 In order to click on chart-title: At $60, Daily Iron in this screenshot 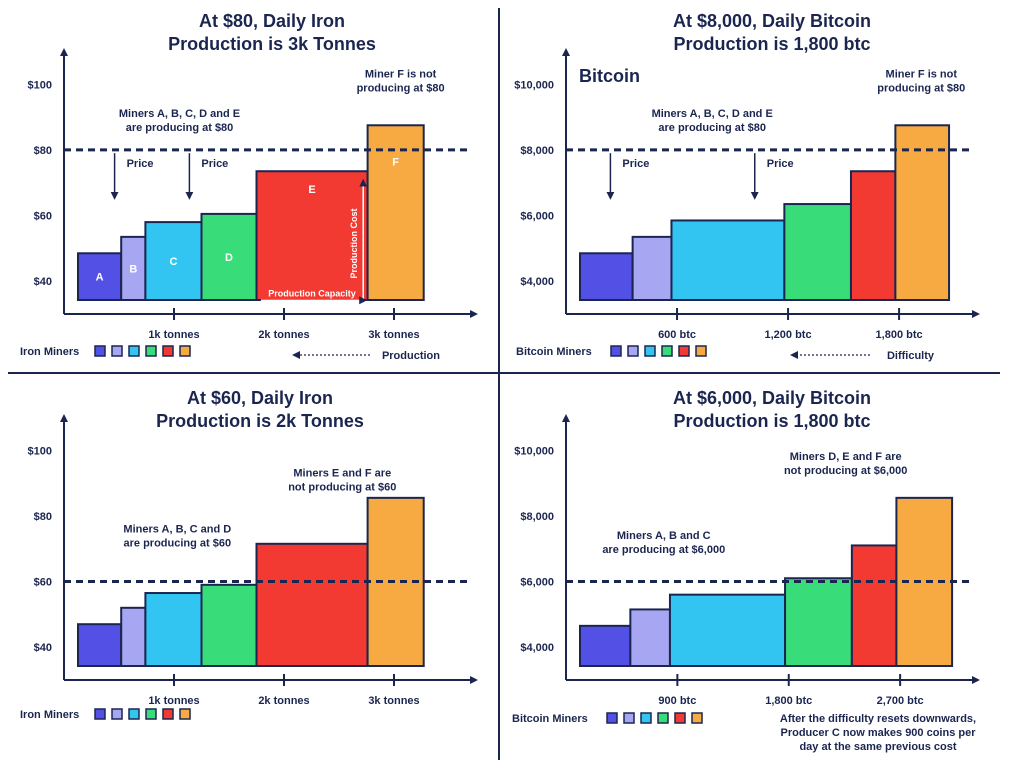, I will do `click(260, 398)`.